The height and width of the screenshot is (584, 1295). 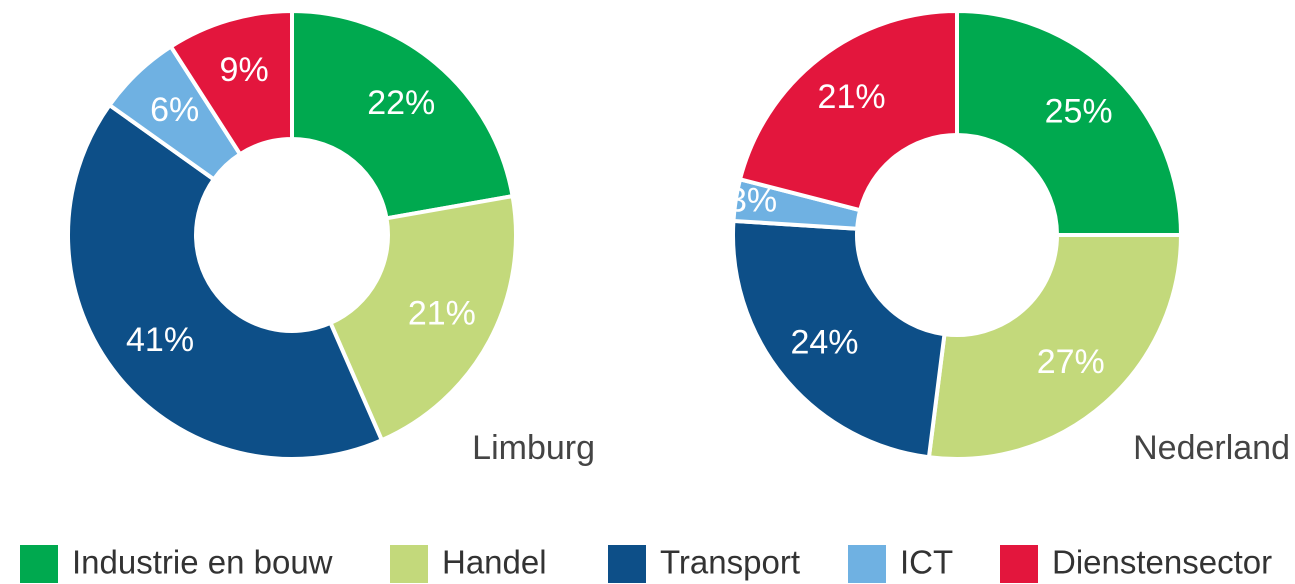 What do you see at coordinates (1071, 362) in the screenshot?
I see `value-label: 27%` at bounding box center [1071, 362].